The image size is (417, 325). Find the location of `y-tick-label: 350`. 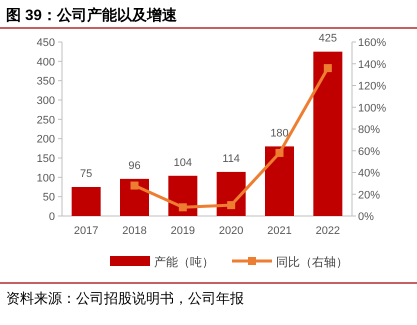

y-tick-label: 350 is located at coordinates (45, 82).